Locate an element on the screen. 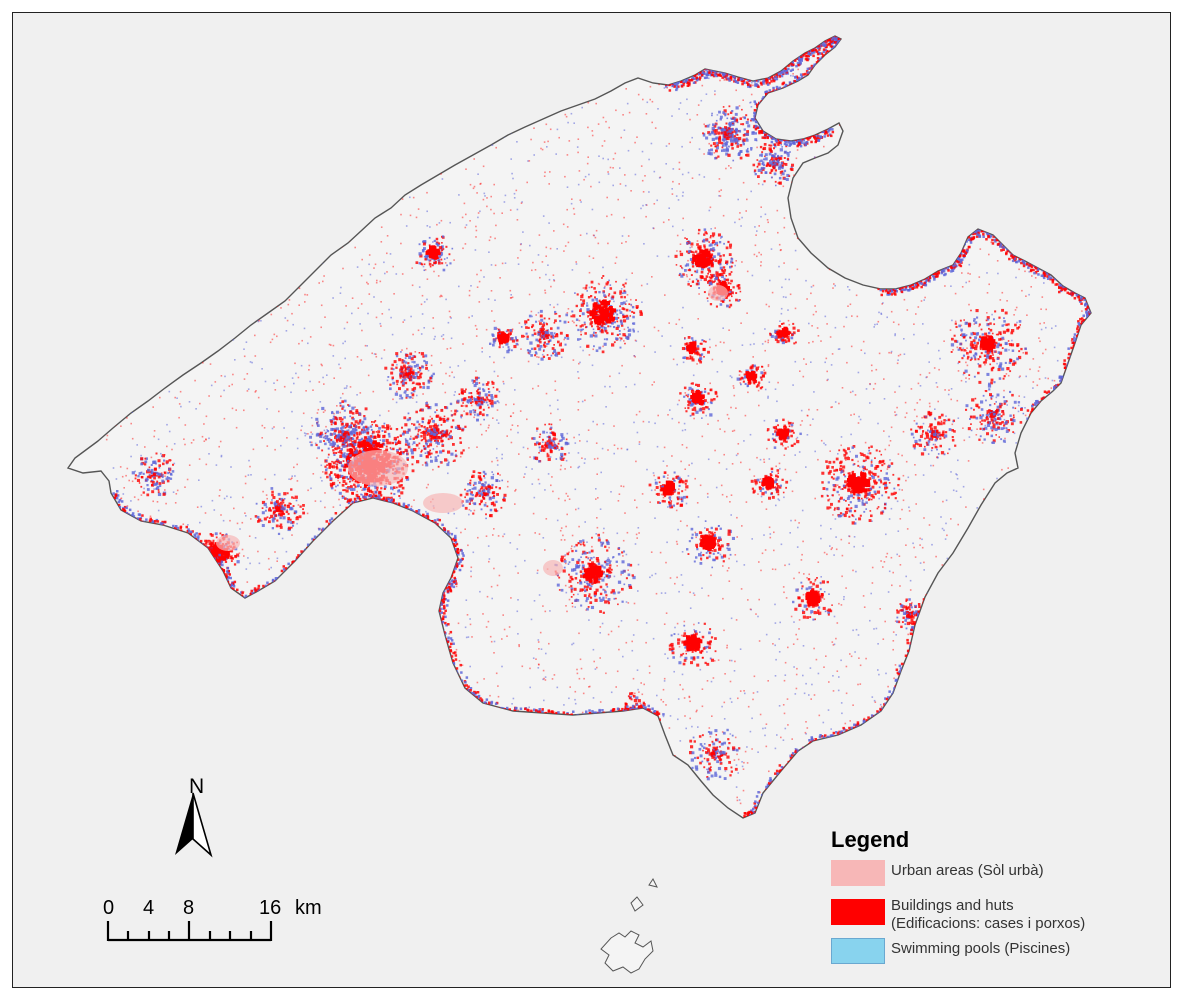  urban-area-patches is located at coordinates (472, 430).